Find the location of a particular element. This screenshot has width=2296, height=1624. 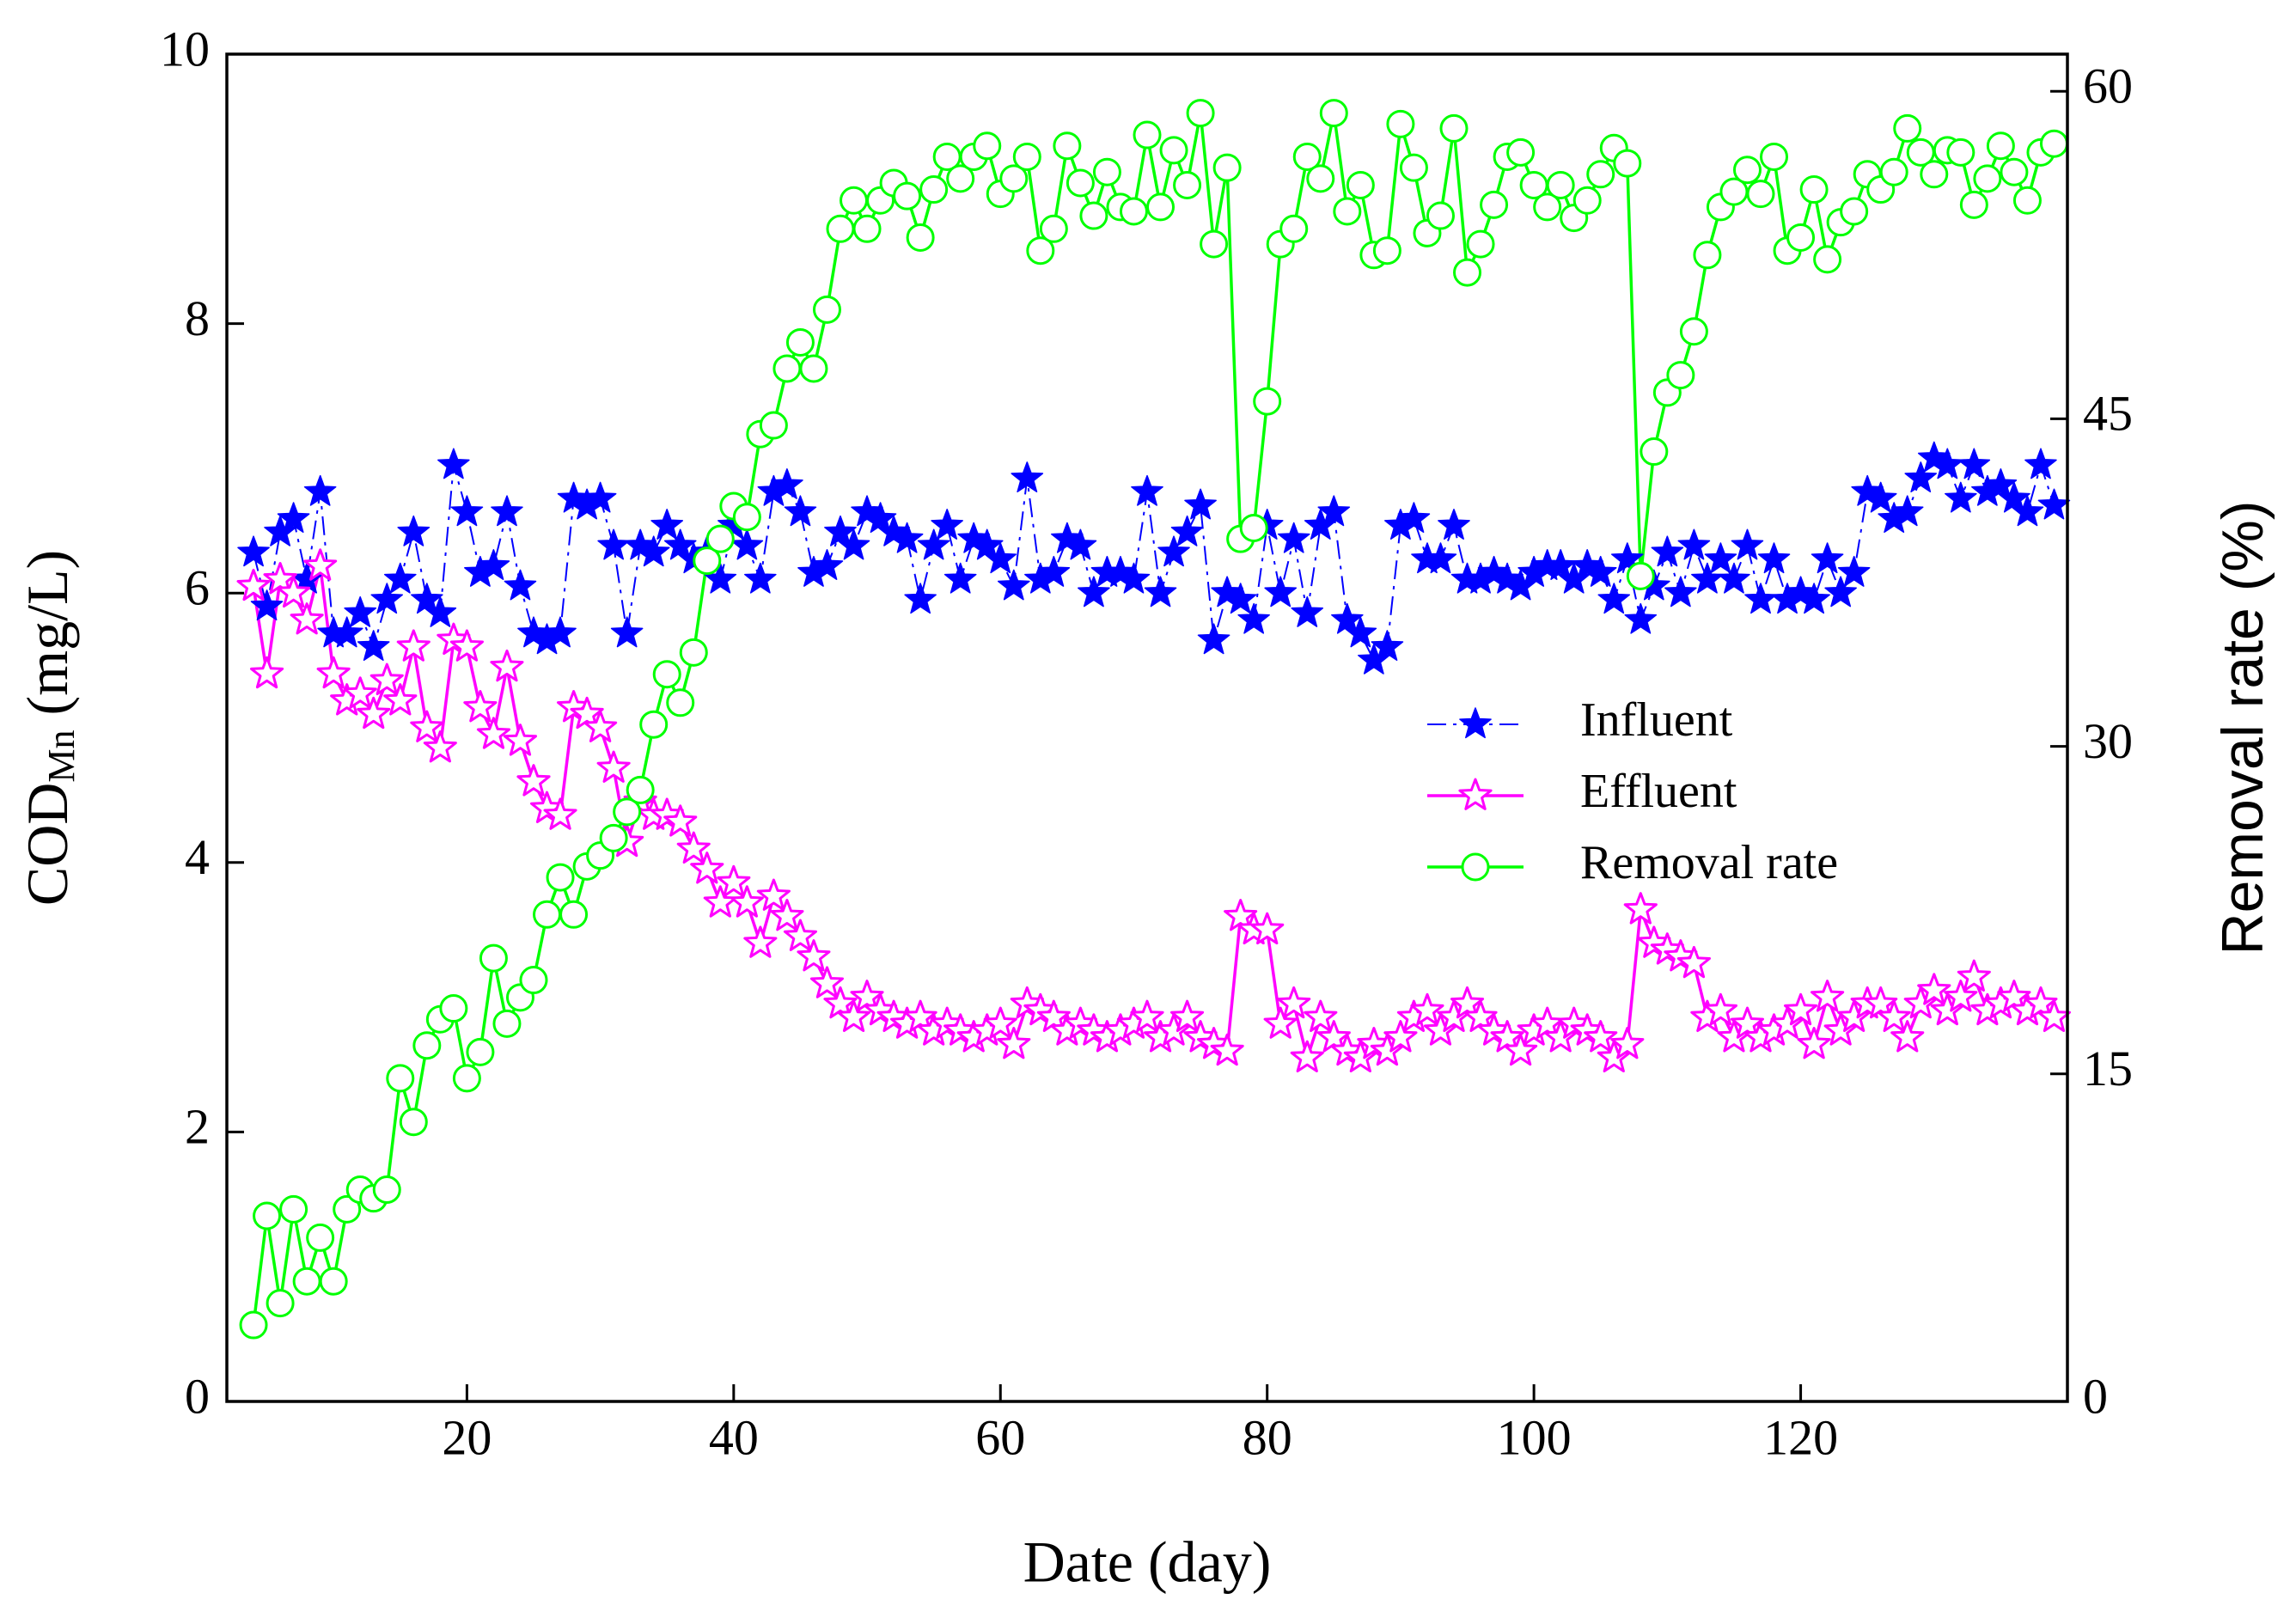

legend-label: Effluent is located at coordinates (1658, 791).